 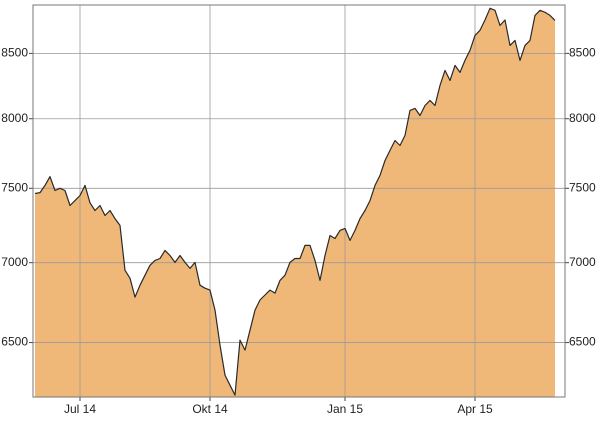 What do you see at coordinates (582, 187) in the screenshot?
I see `y2-tick-label: 7500` at bounding box center [582, 187].